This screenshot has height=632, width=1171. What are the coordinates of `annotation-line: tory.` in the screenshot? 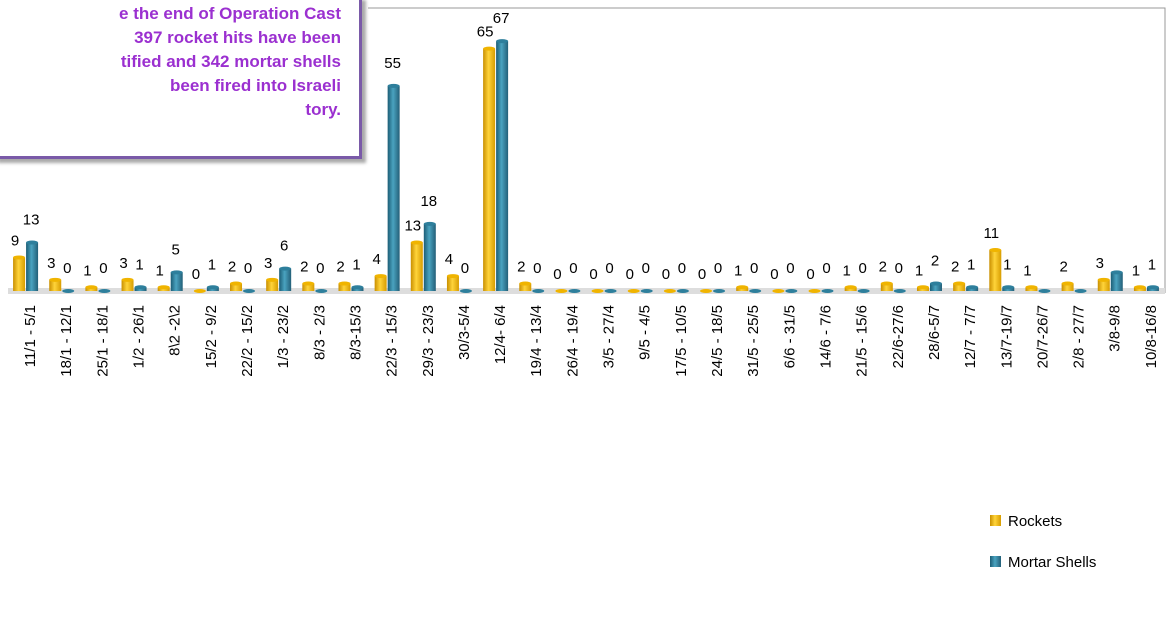 It's located at (323, 109).